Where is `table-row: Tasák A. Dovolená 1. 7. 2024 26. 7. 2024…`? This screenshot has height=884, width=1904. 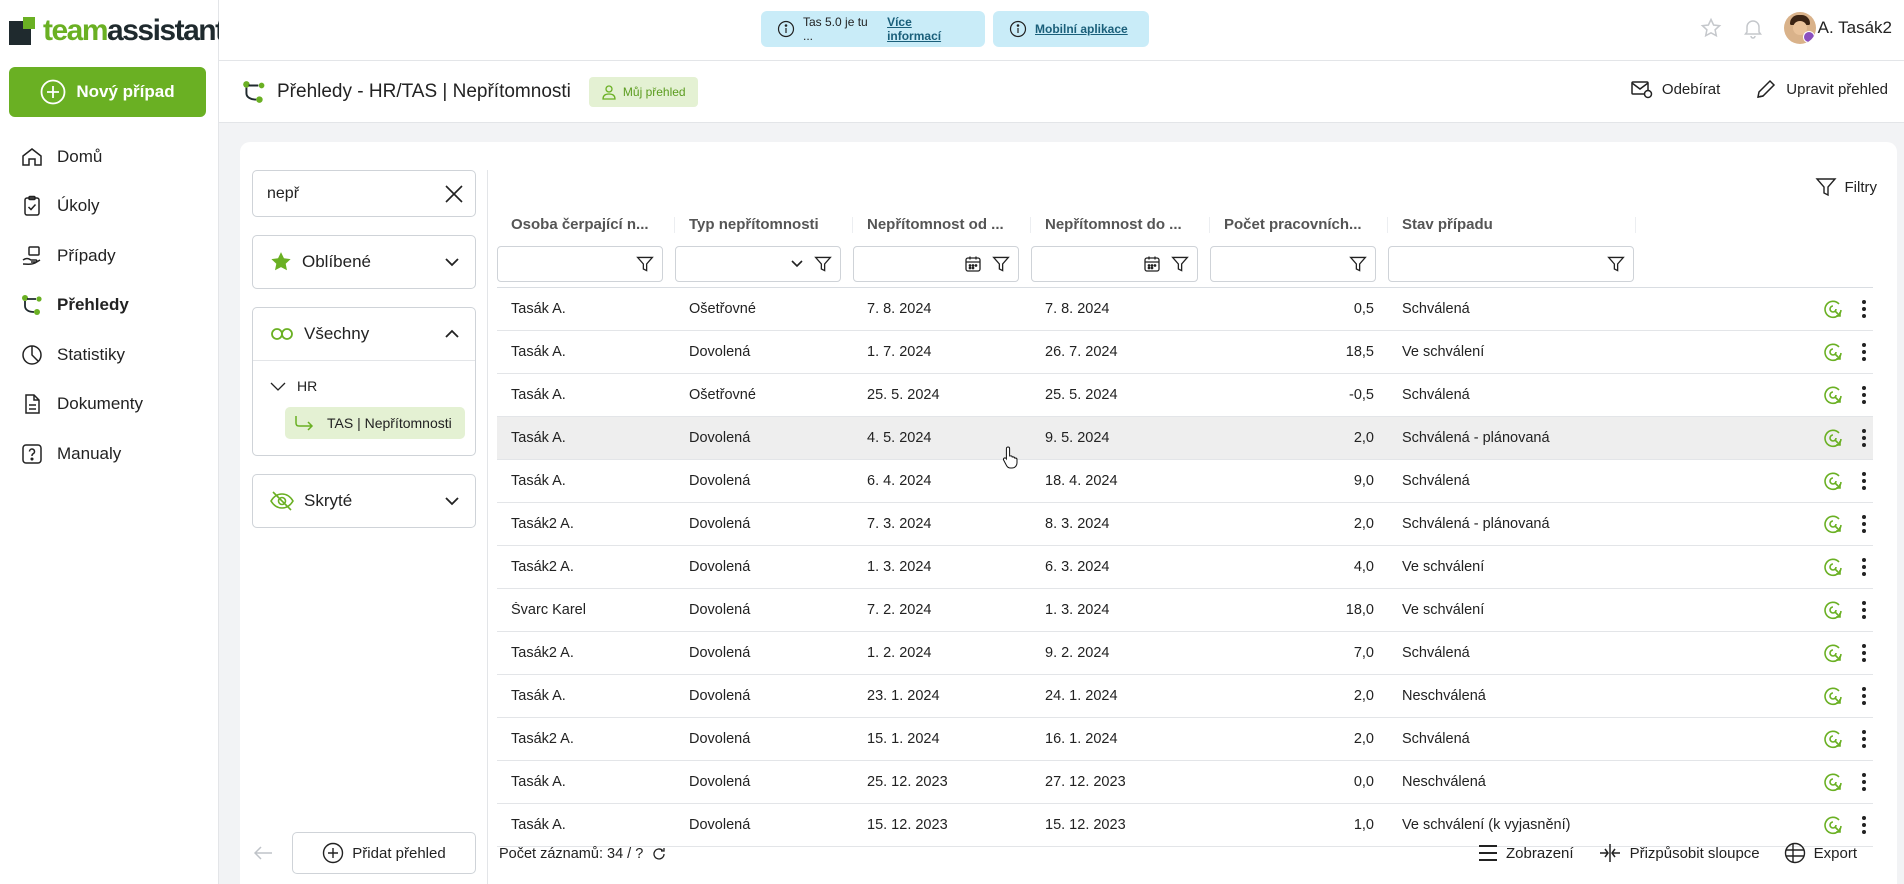 table-row: Tasák A. Dovolená 1. 7. 2024 26. 7. 2024… is located at coordinates (1185, 352).